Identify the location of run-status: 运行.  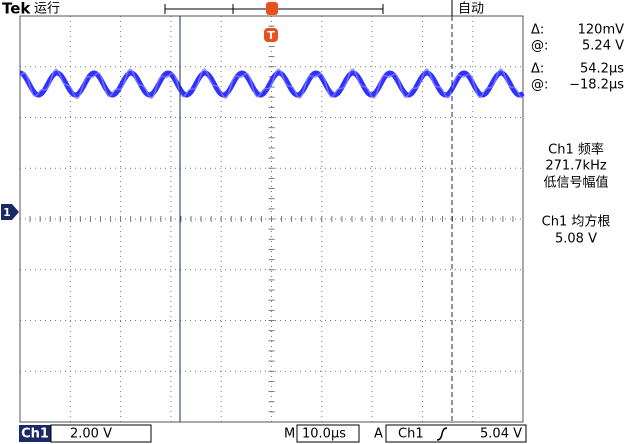
(47, 9).